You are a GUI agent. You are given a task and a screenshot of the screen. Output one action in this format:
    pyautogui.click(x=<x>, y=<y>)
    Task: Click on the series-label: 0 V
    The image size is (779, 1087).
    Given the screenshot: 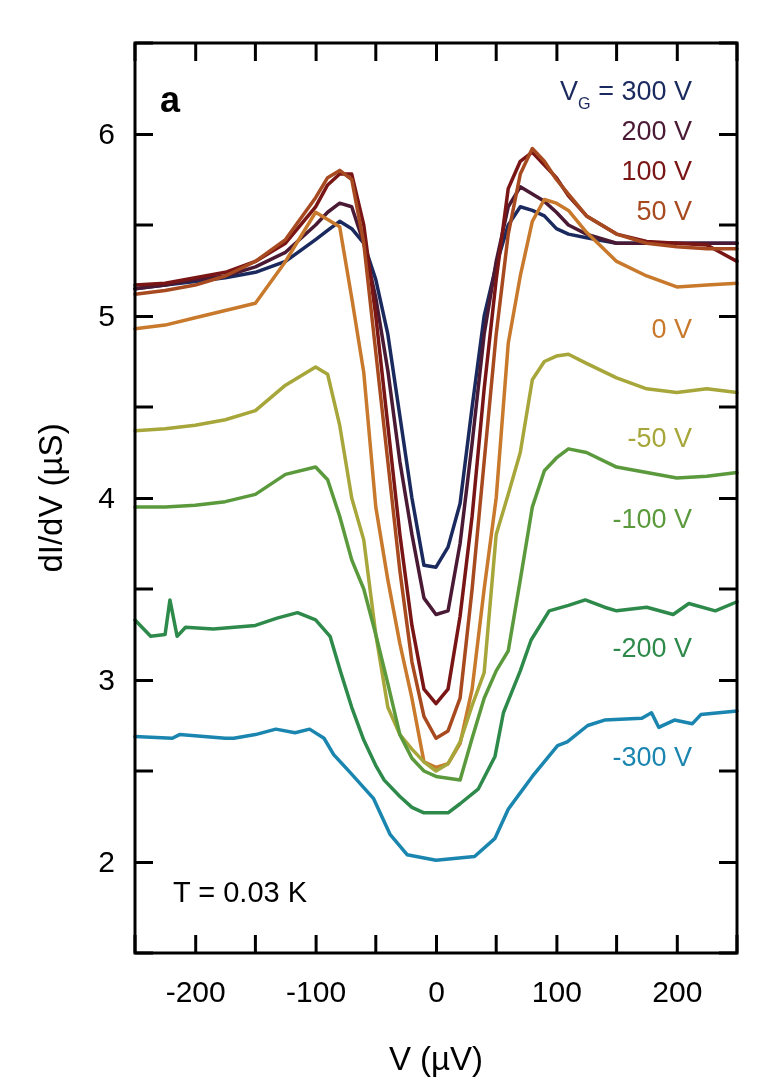 What is the action you would take?
    pyautogui.click(x=671, y=329)
    